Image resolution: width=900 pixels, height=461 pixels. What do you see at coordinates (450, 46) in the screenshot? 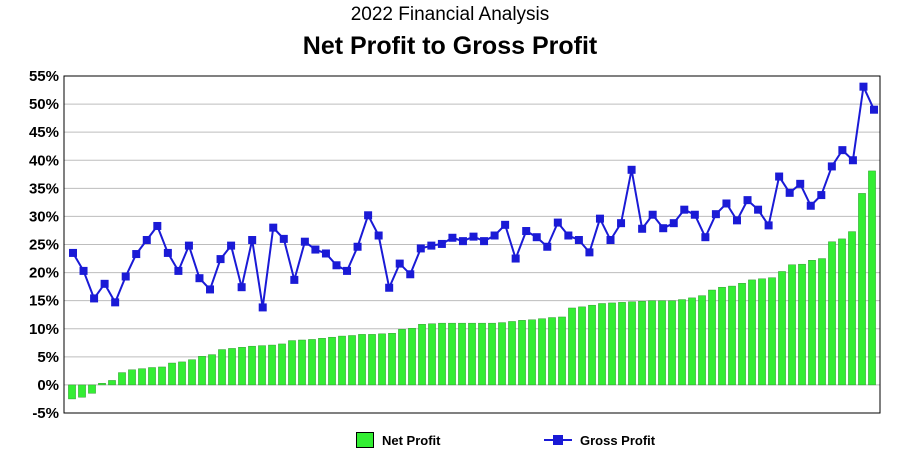
I see `chart-title: Net Profit to Gross Profit` at bounding box center [450, 46].